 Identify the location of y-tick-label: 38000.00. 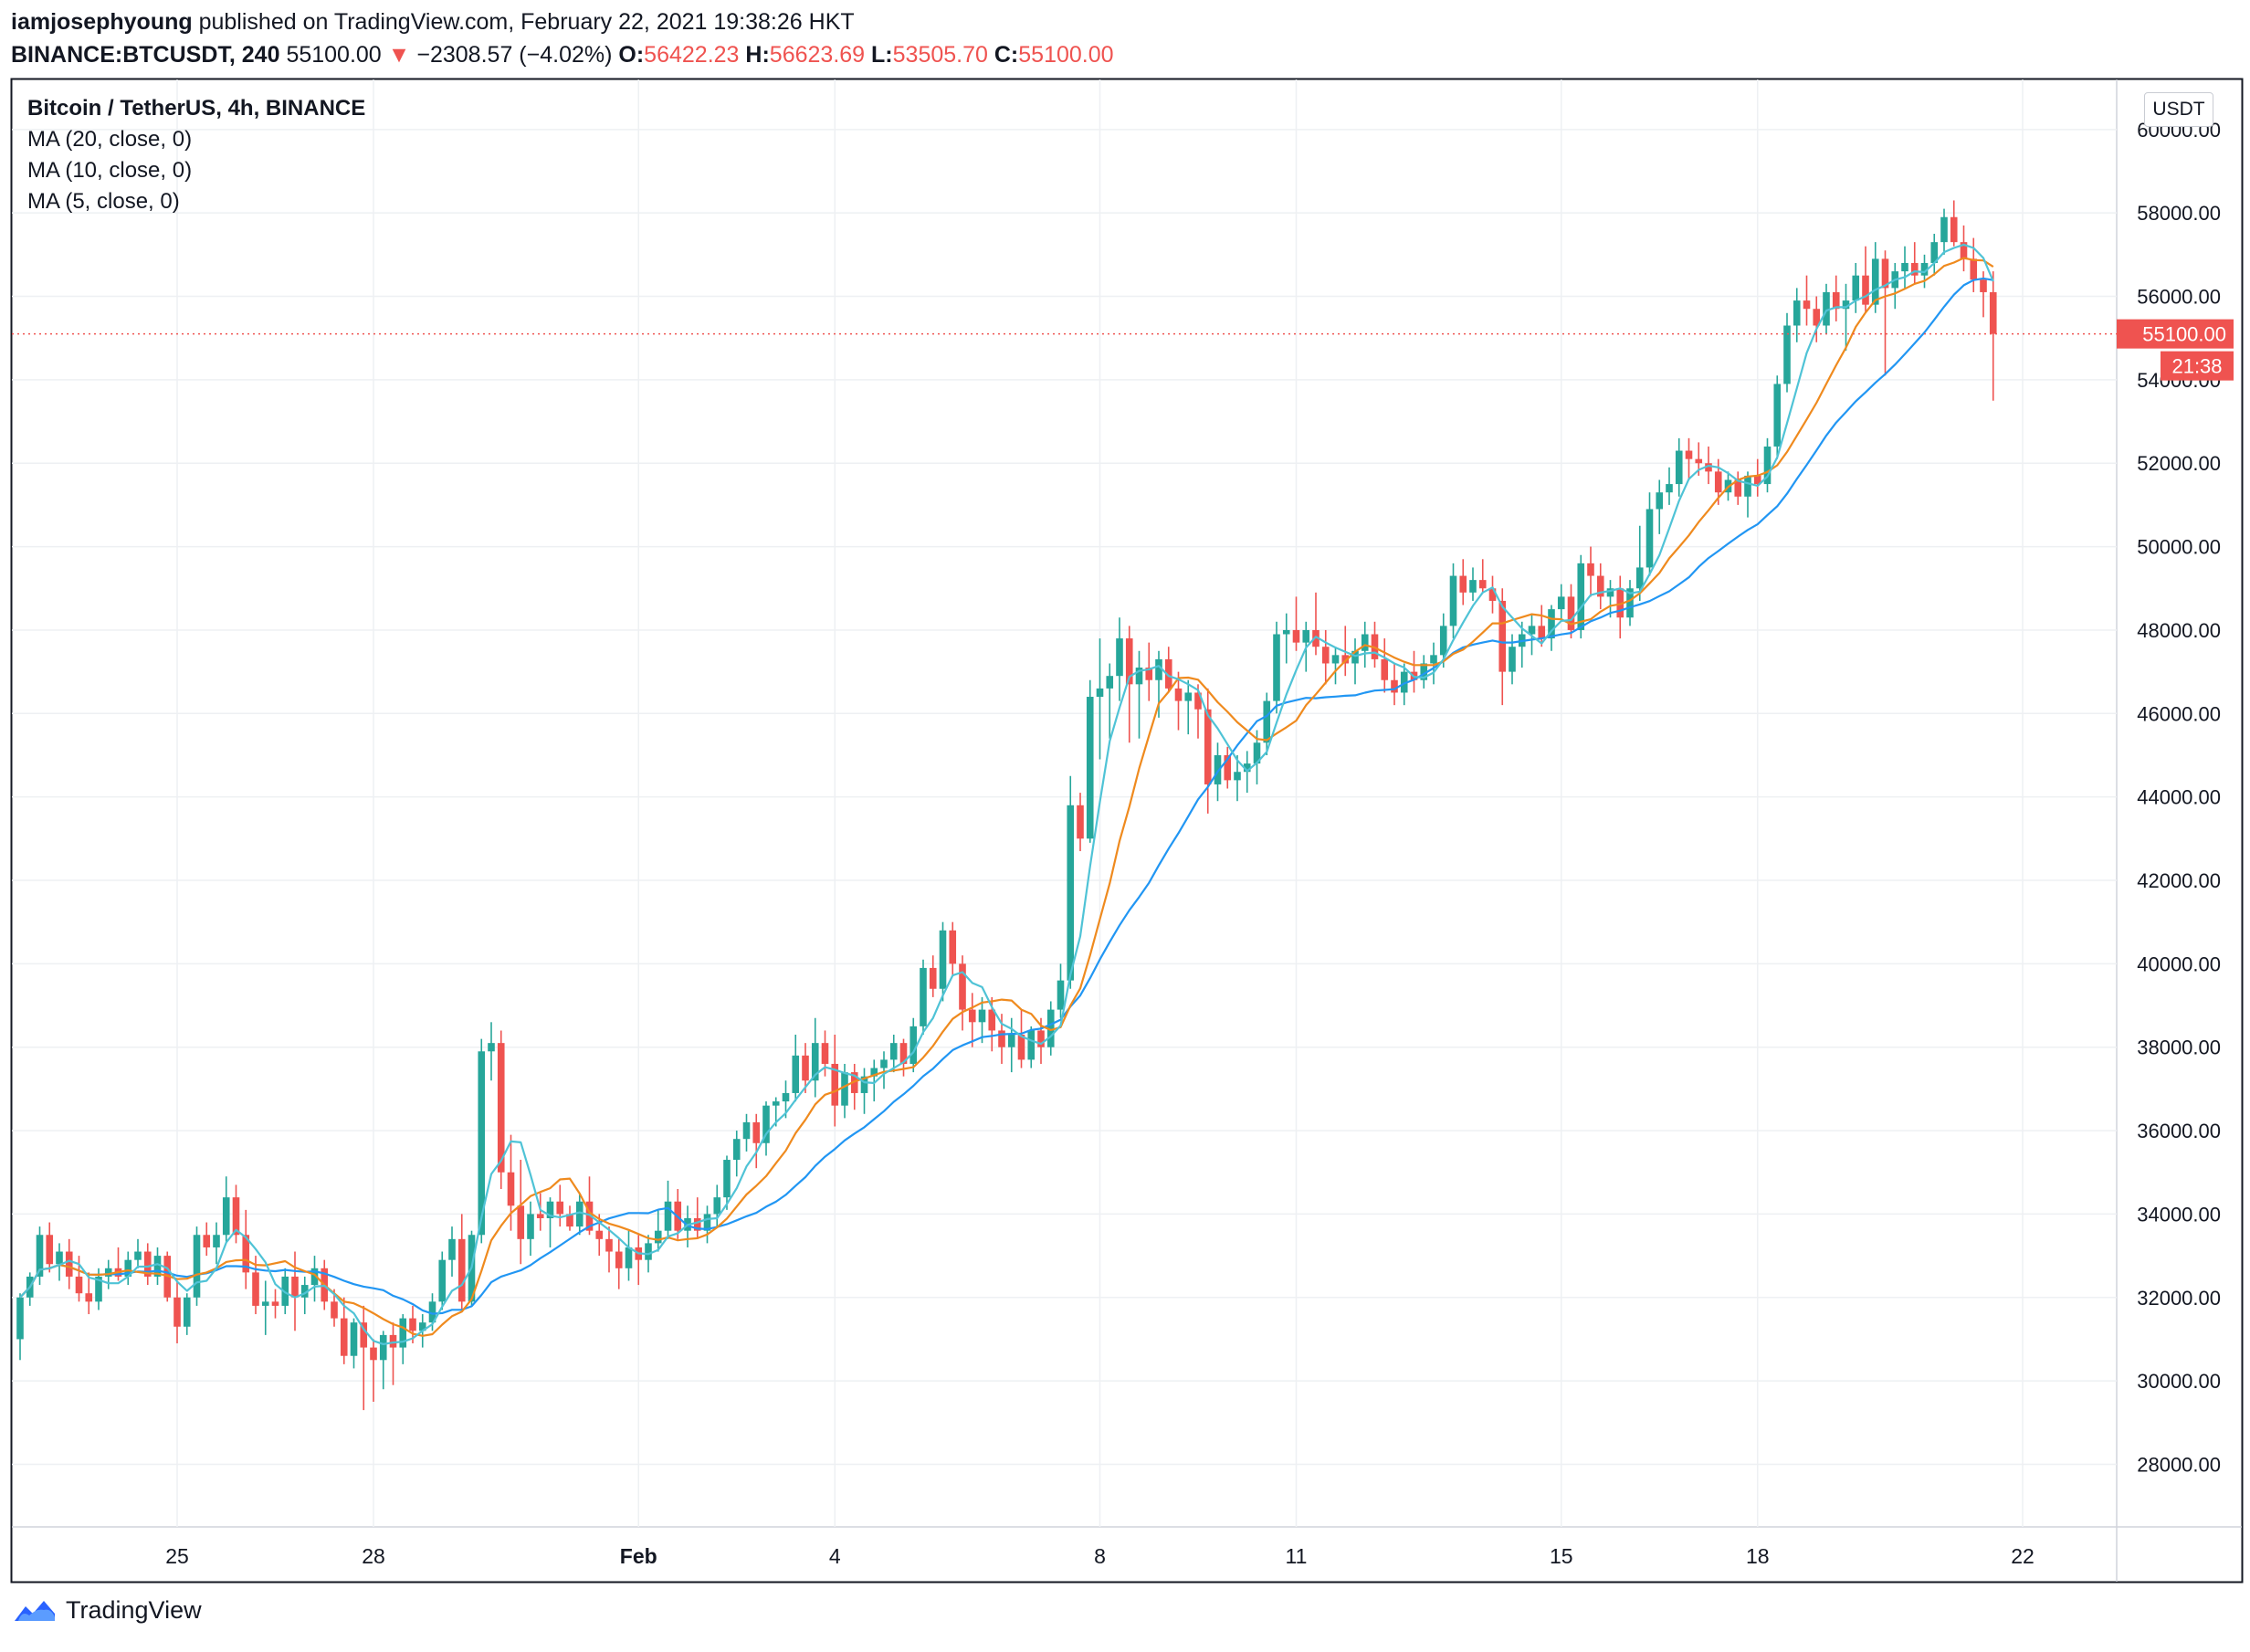
(2179, 1047).